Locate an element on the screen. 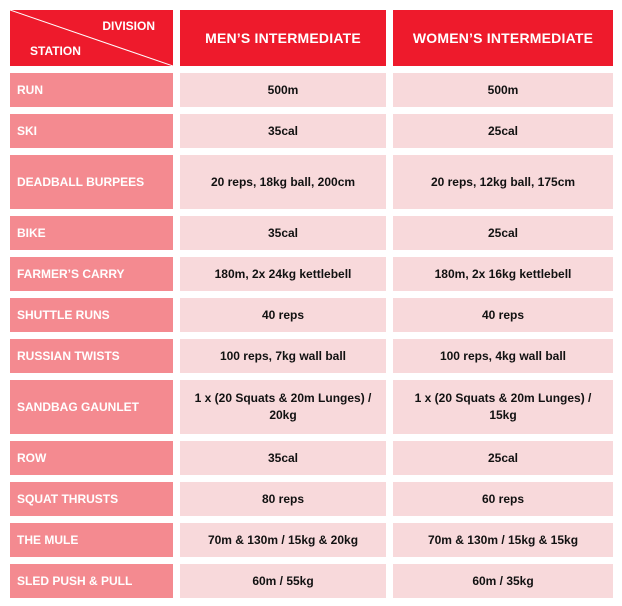 The width and height of the screenshot is (622, 606). station-cell: ROW is located at coordinates (91, 458).